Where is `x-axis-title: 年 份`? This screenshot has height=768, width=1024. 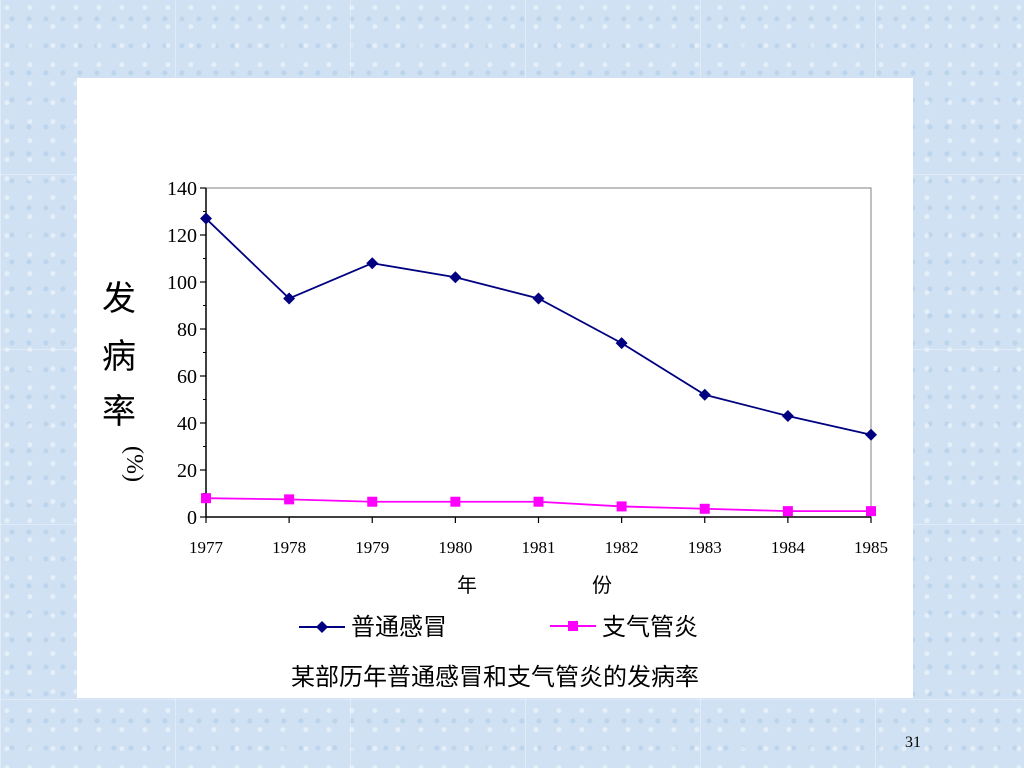 x-axis-title: 年 份 is located at coordinates (534, 585).